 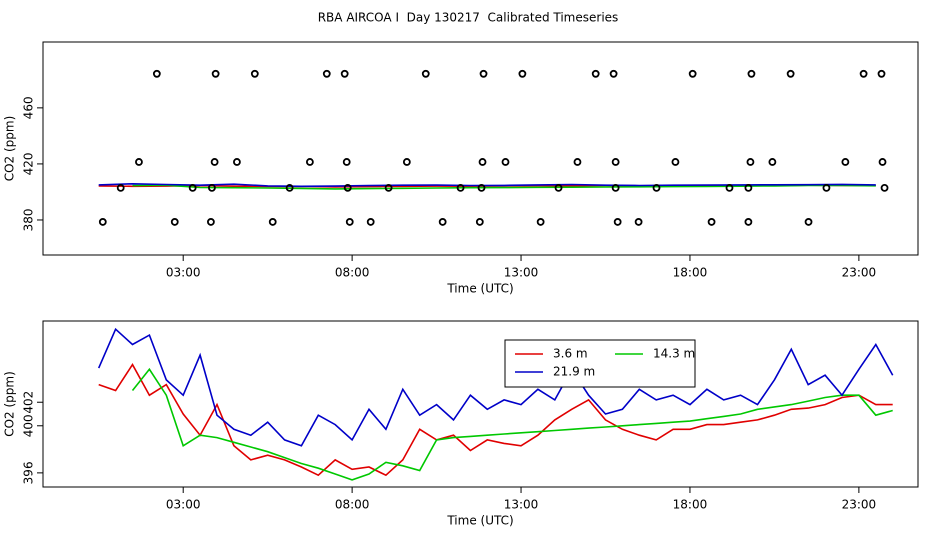 What do you see at coordinates (570, 354) in the screenshot?
I see `legend-label: 3.6 m` at bounding box center [570, 354].